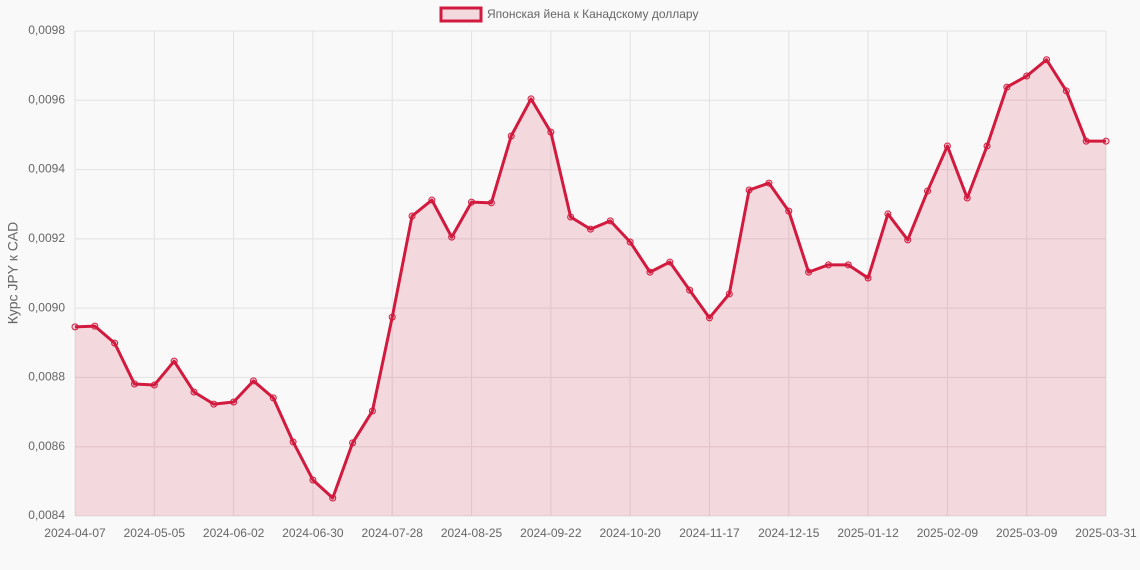  What do you see at coordinates (46, 99) in the screenshot?
I see `y-tick-label: 0,0096` at bounding box center [46, 99].